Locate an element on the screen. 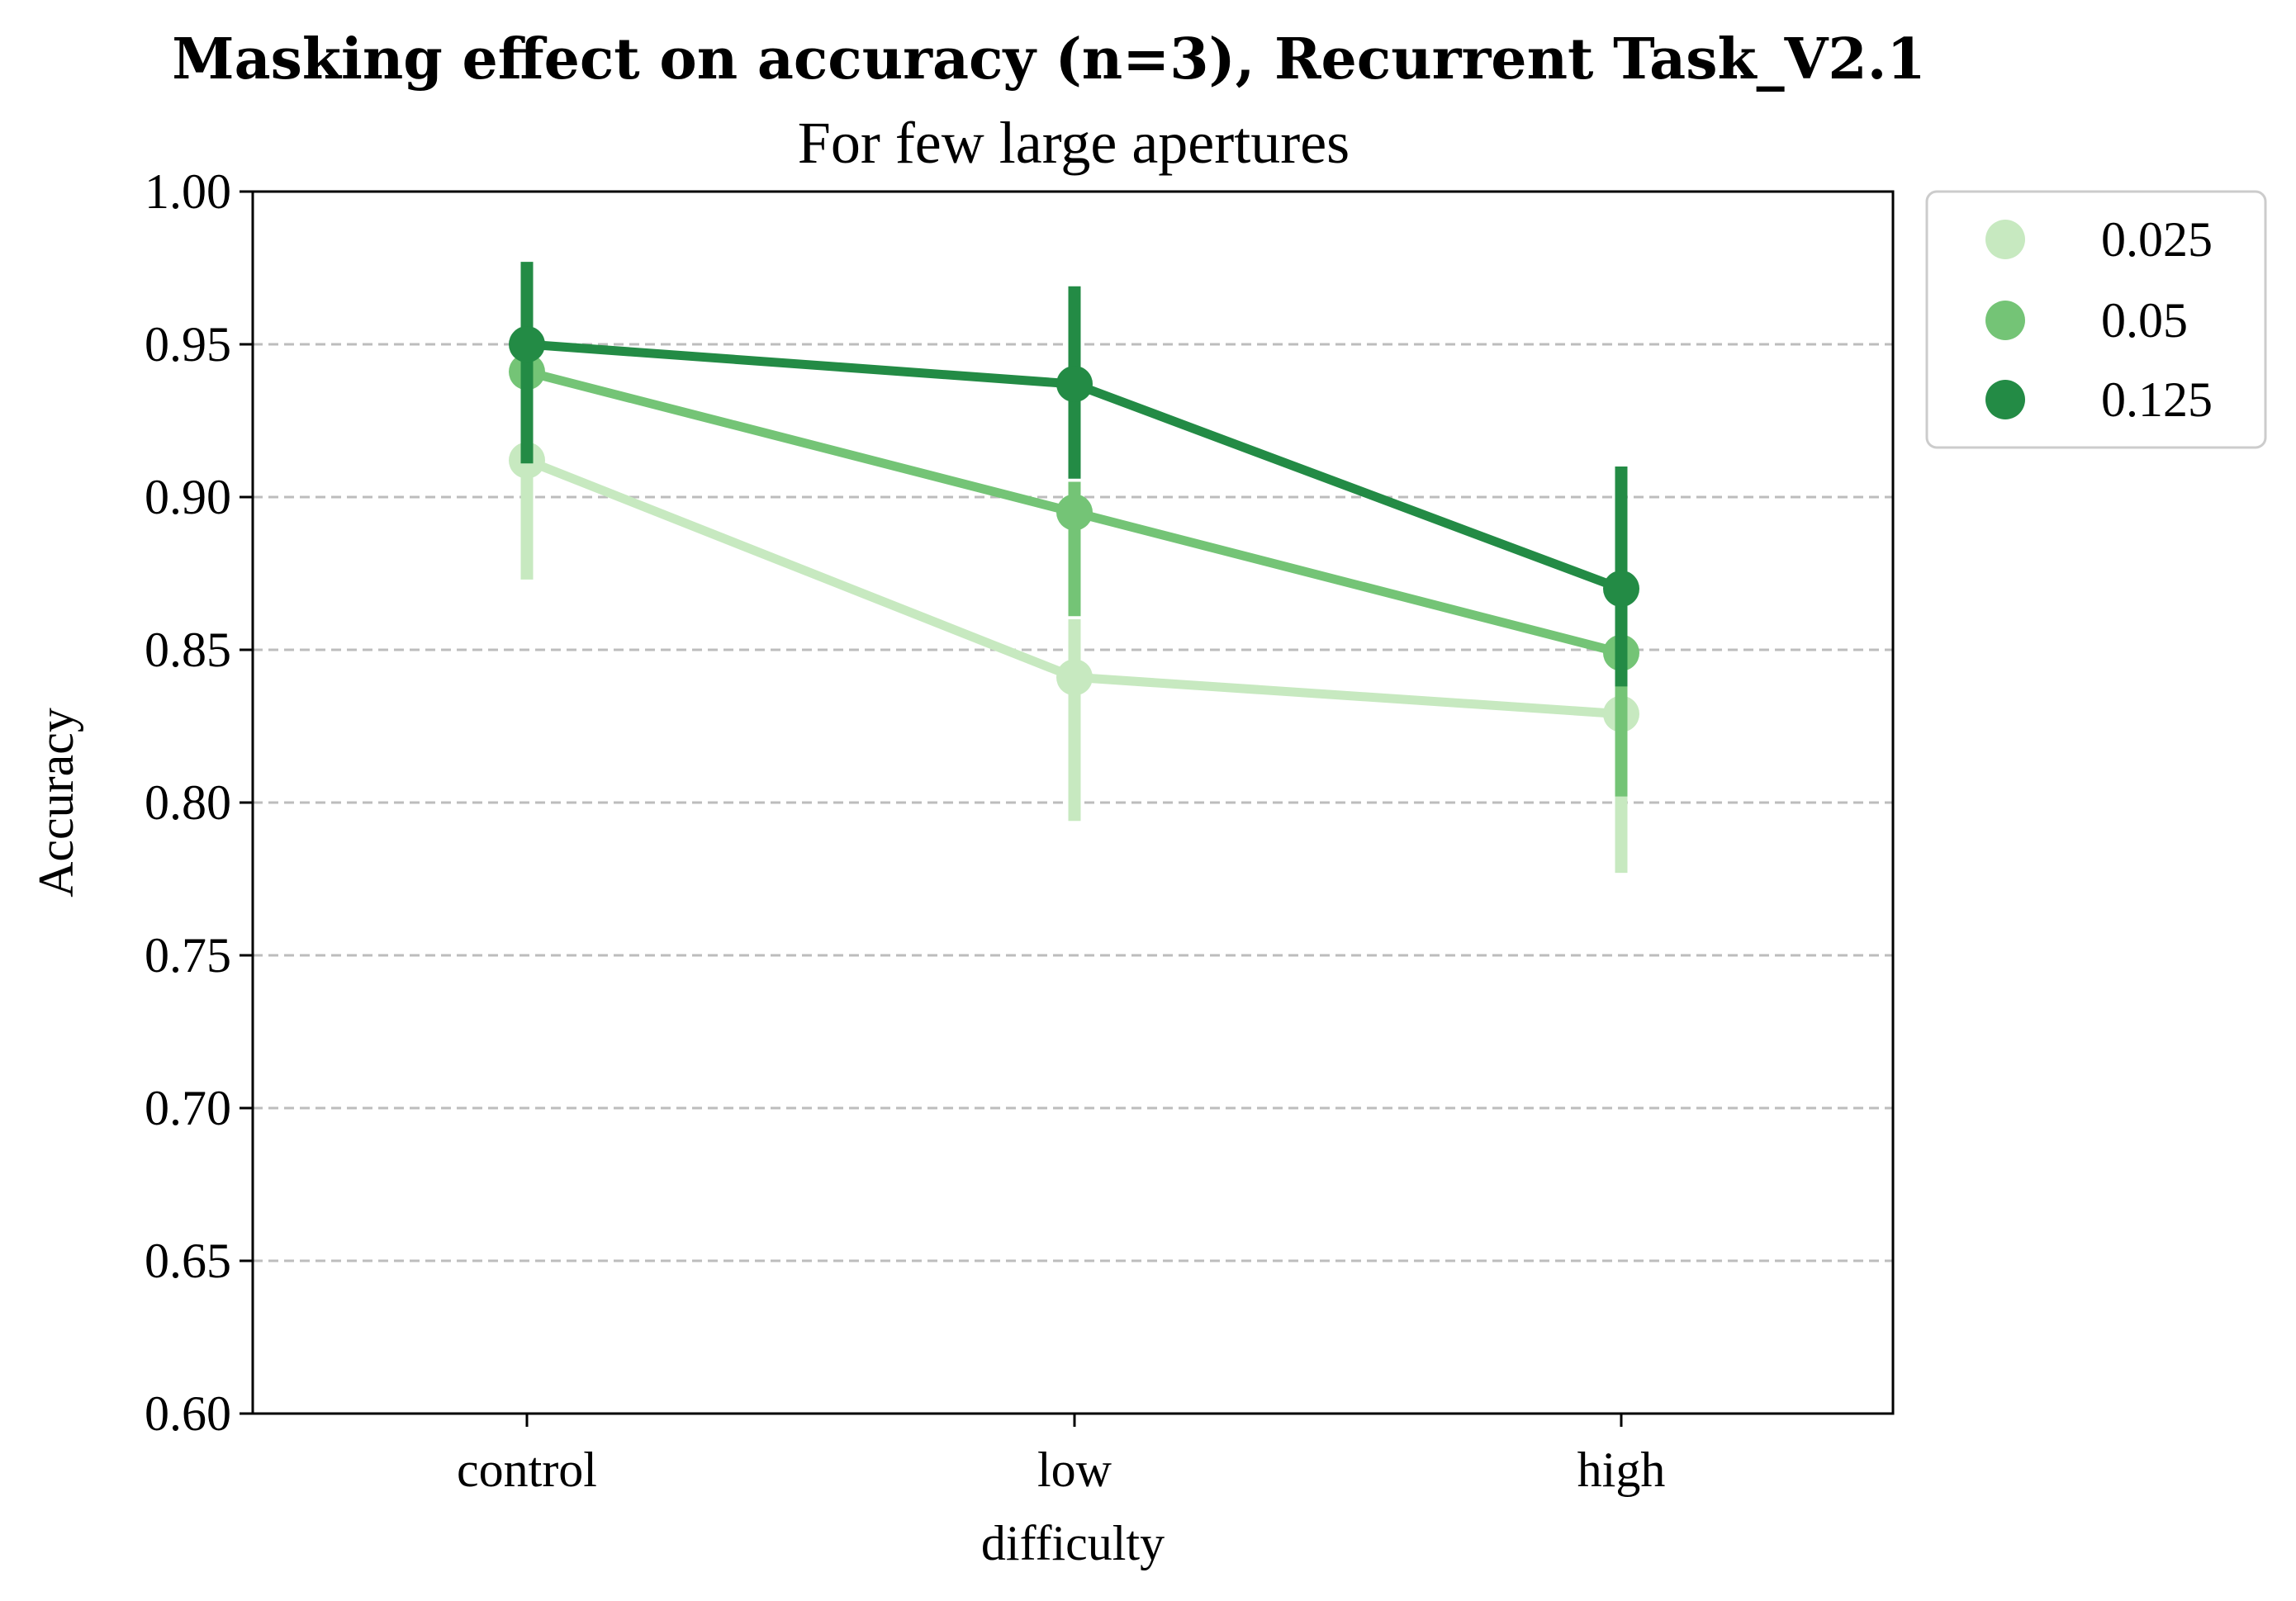  series-0.125 is located at coordinates (1074, 474).